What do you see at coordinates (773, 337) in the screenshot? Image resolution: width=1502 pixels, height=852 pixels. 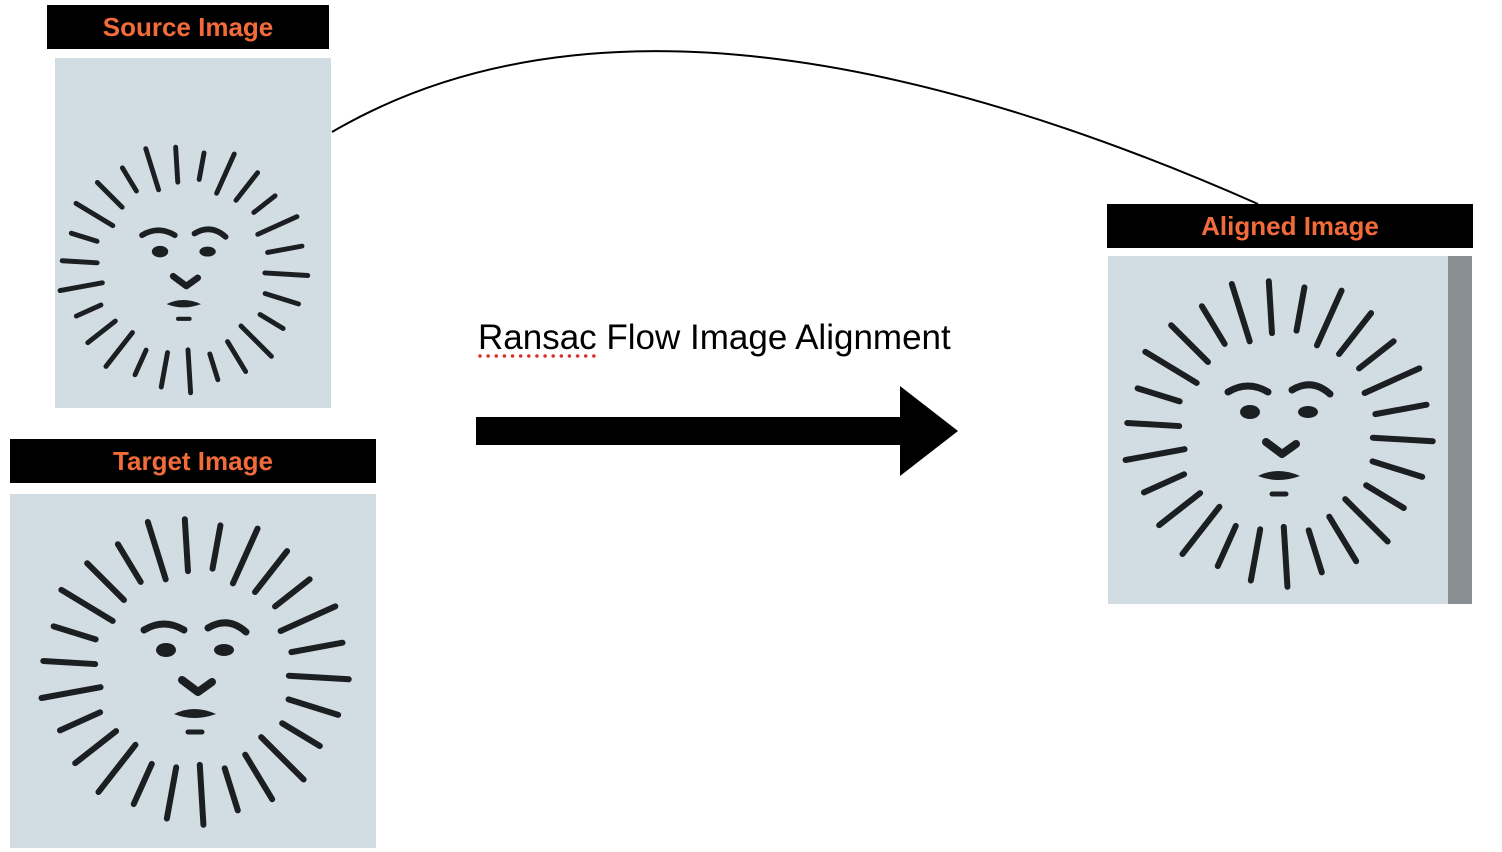 I see `caption-rest: Flow Image Alignment` at bounding box center [773, 337].